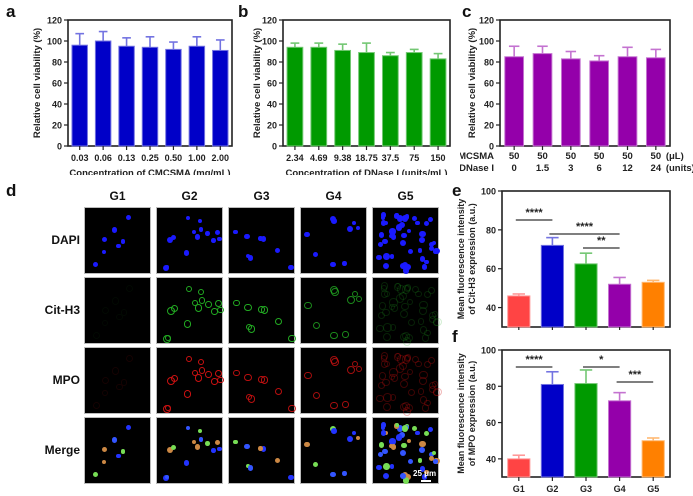 Image resolution: width=693 pixels, height=496 pixels. What do you see at coordinates (535, 213) in the screenshot?
I see `significance-label: ****` at bounding box center [535, 213].